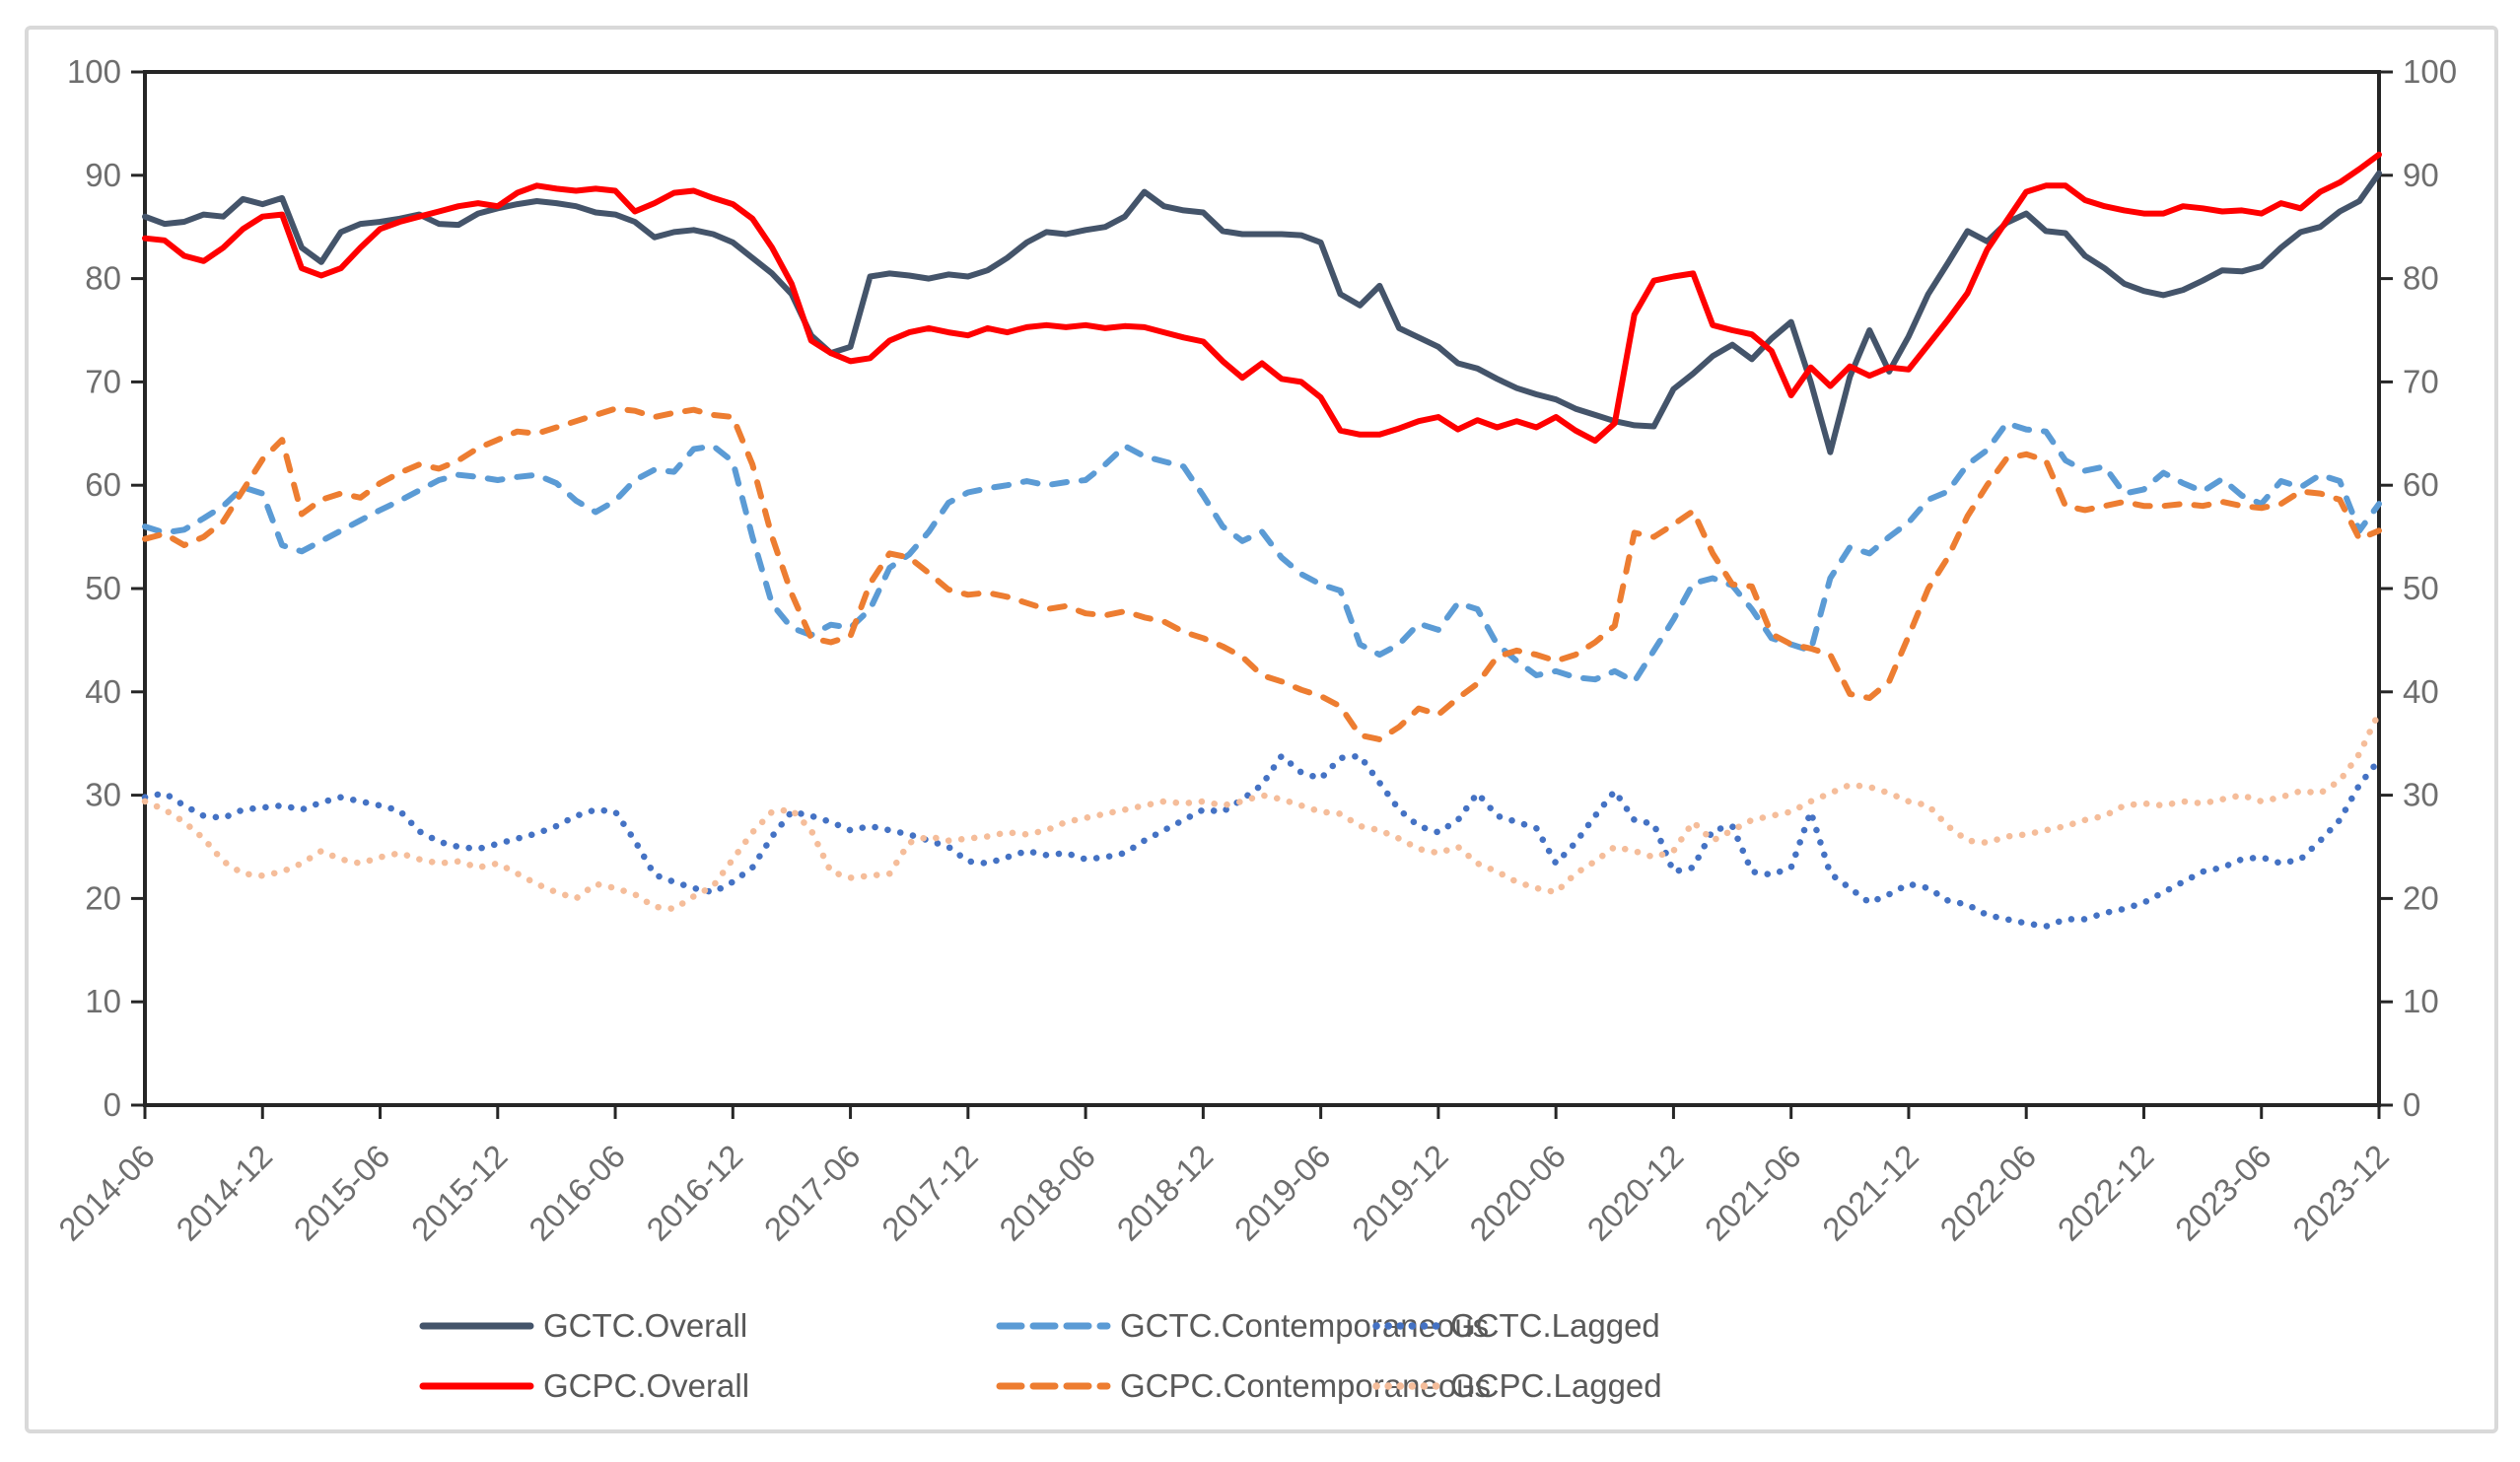 Image resolution: width=2520 pixels, height=1462 pixels. What do you see at coordinates (930, 1193) in the screenshot?
I see `x-axis-label: 2017-12` at bounding box center [930, 1193].